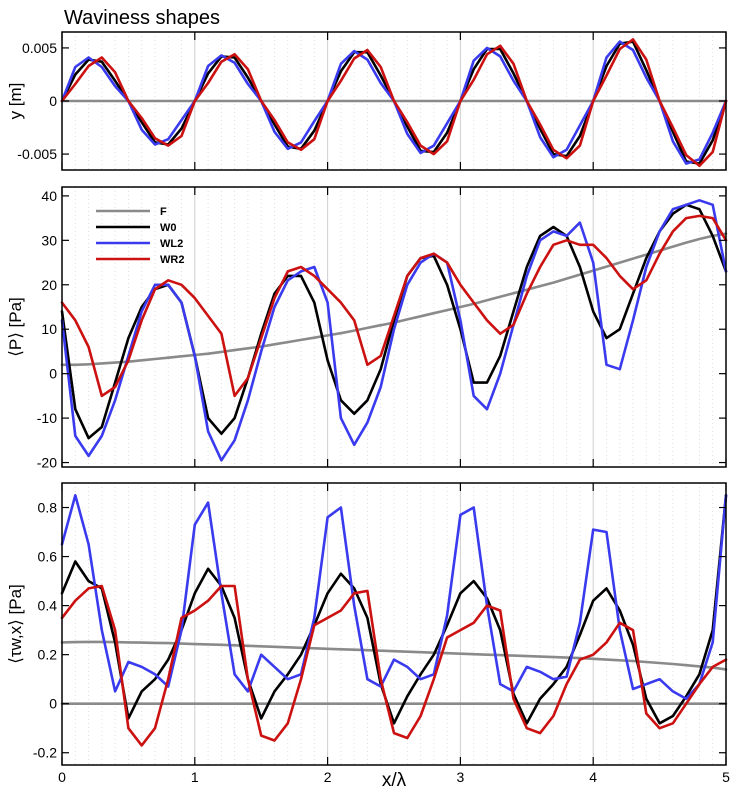 This screenshot has height=793, width=739. I want to click on y-tick-label: -0.005, so click(37, 154).